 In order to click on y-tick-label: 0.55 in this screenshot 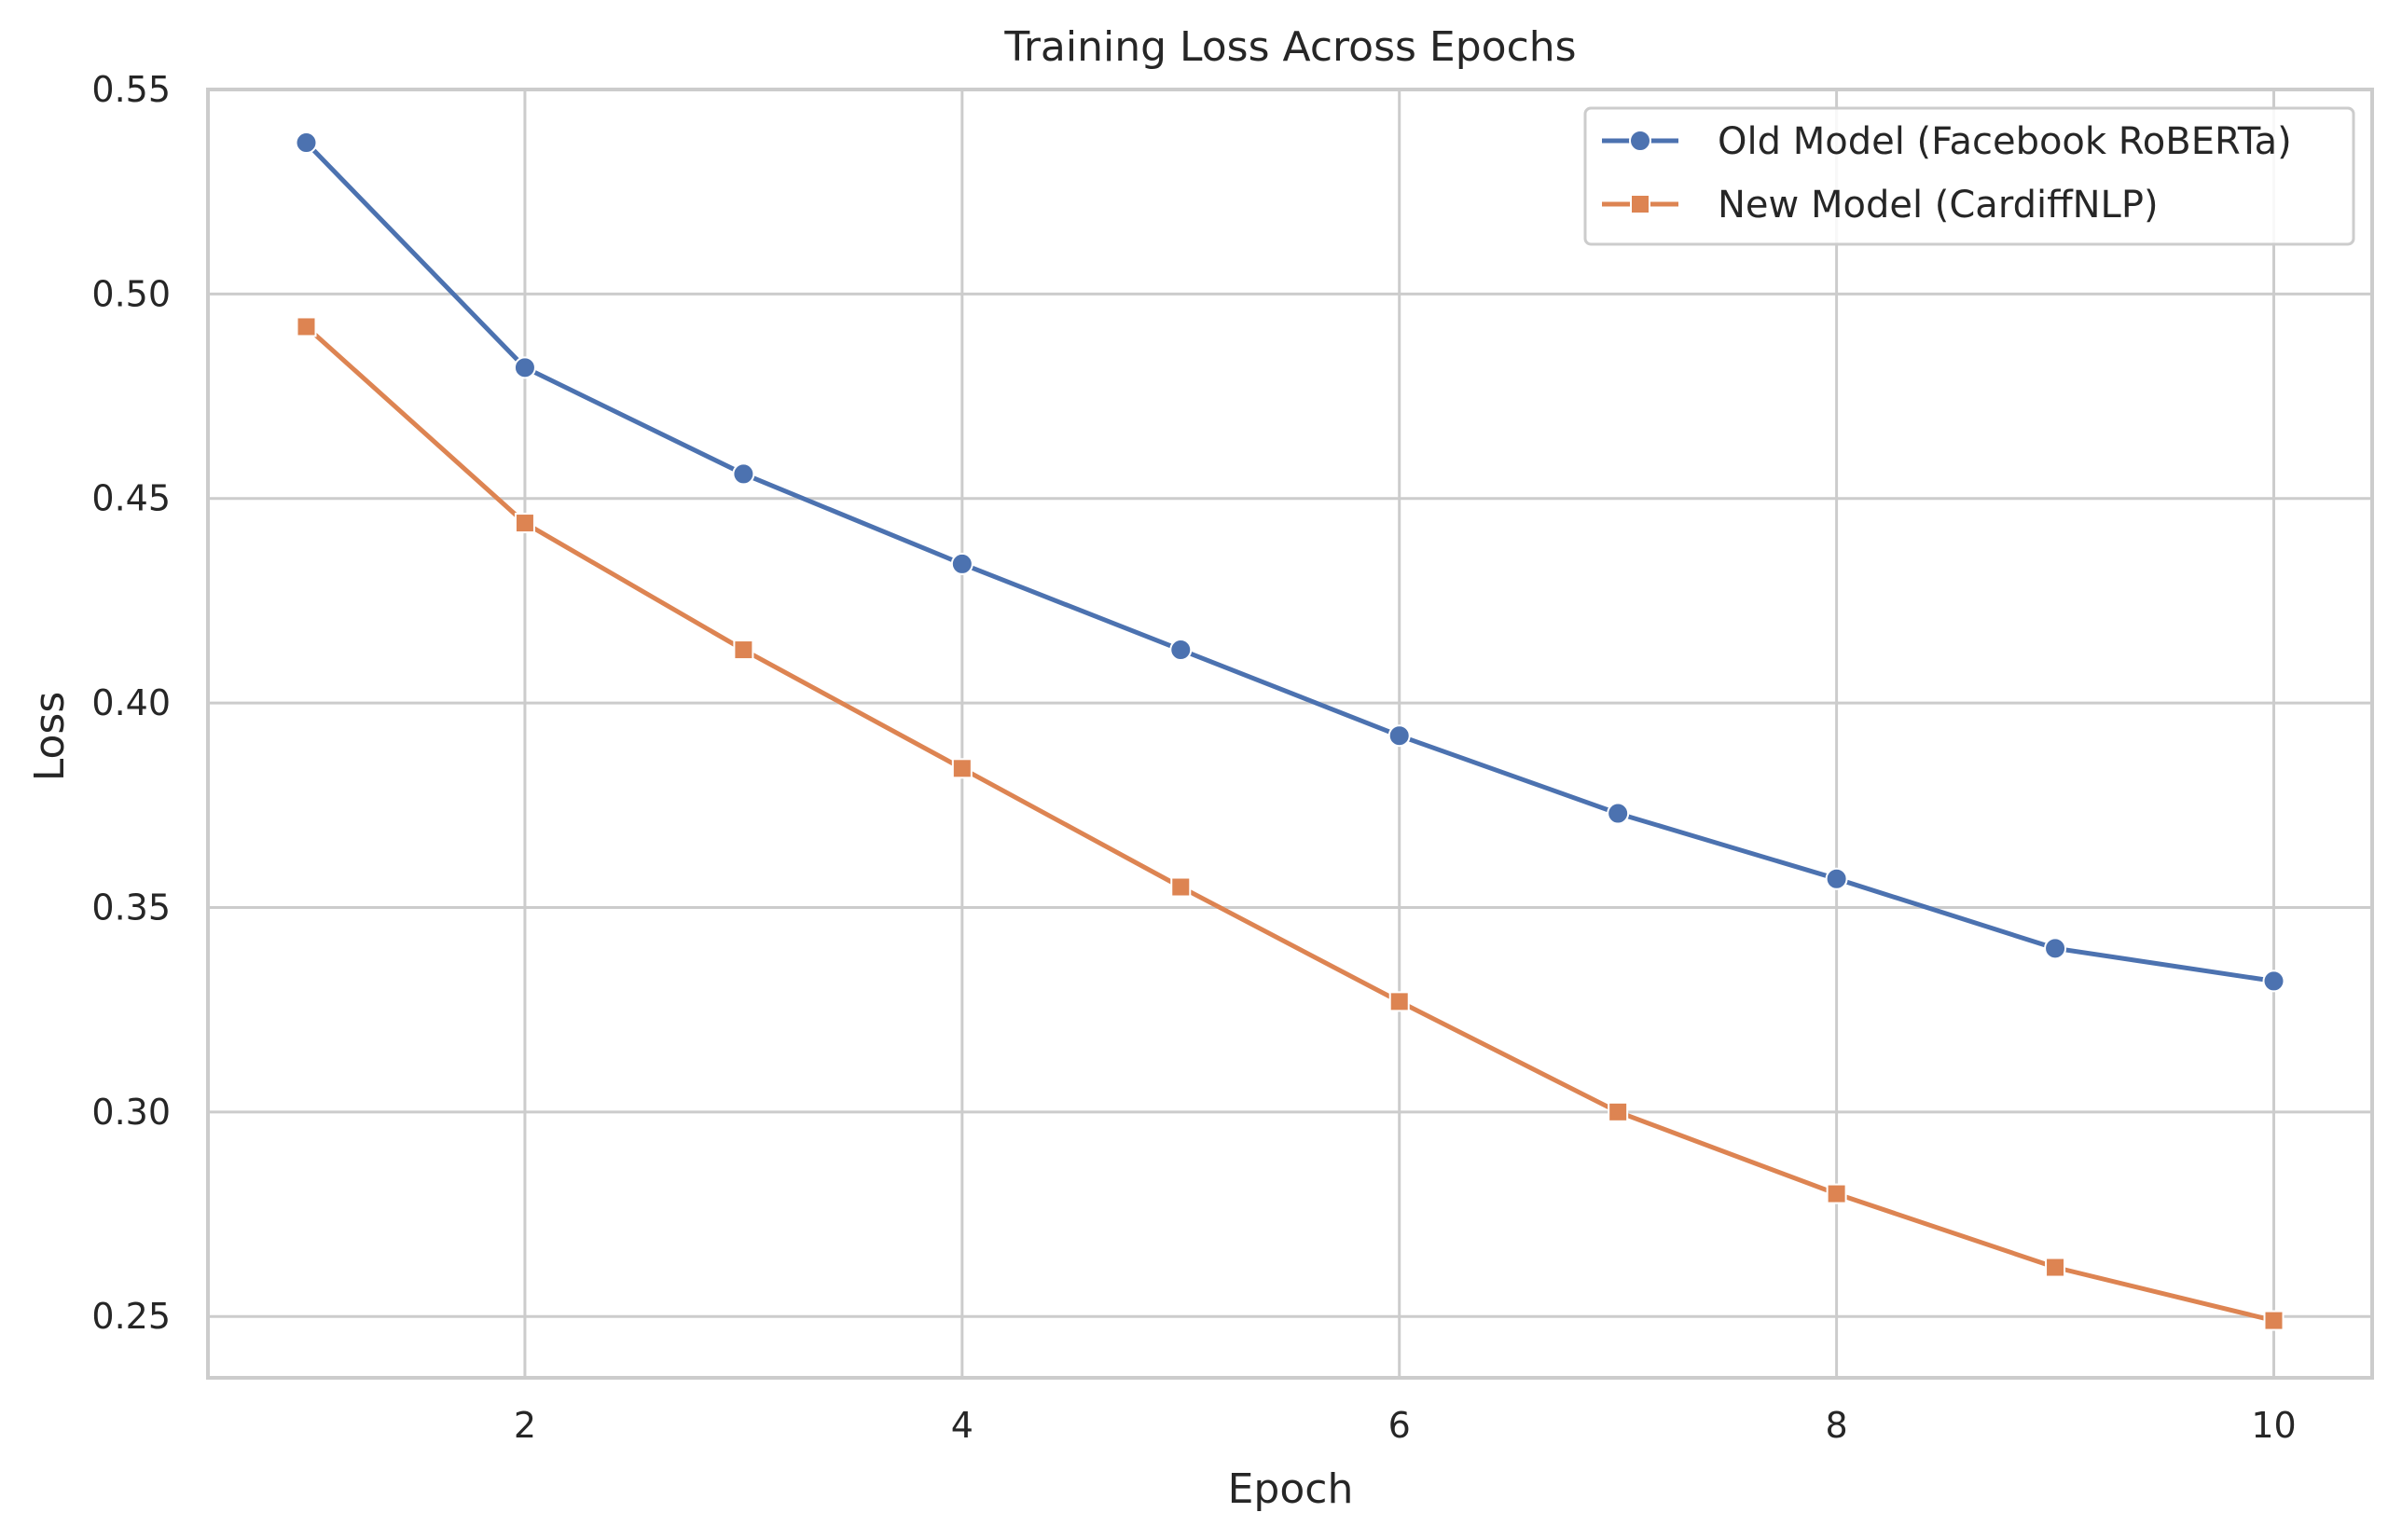, I will do `click(131, 89)`.